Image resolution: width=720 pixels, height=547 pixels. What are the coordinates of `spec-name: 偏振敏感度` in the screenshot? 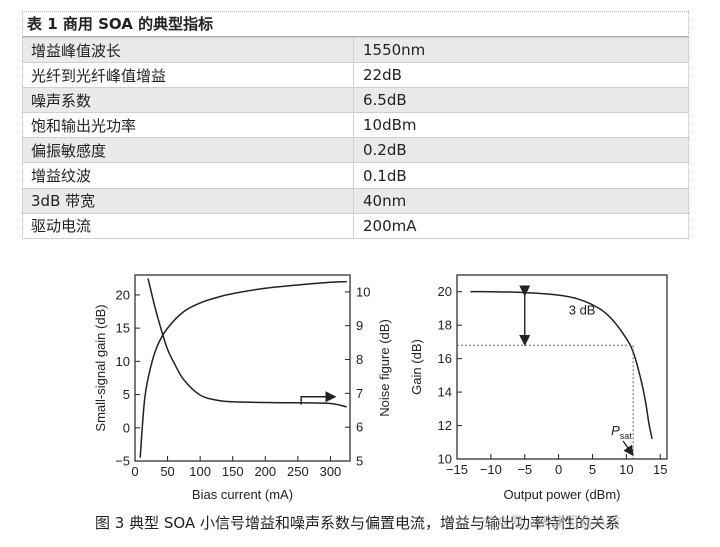 It's located at (188, 150).